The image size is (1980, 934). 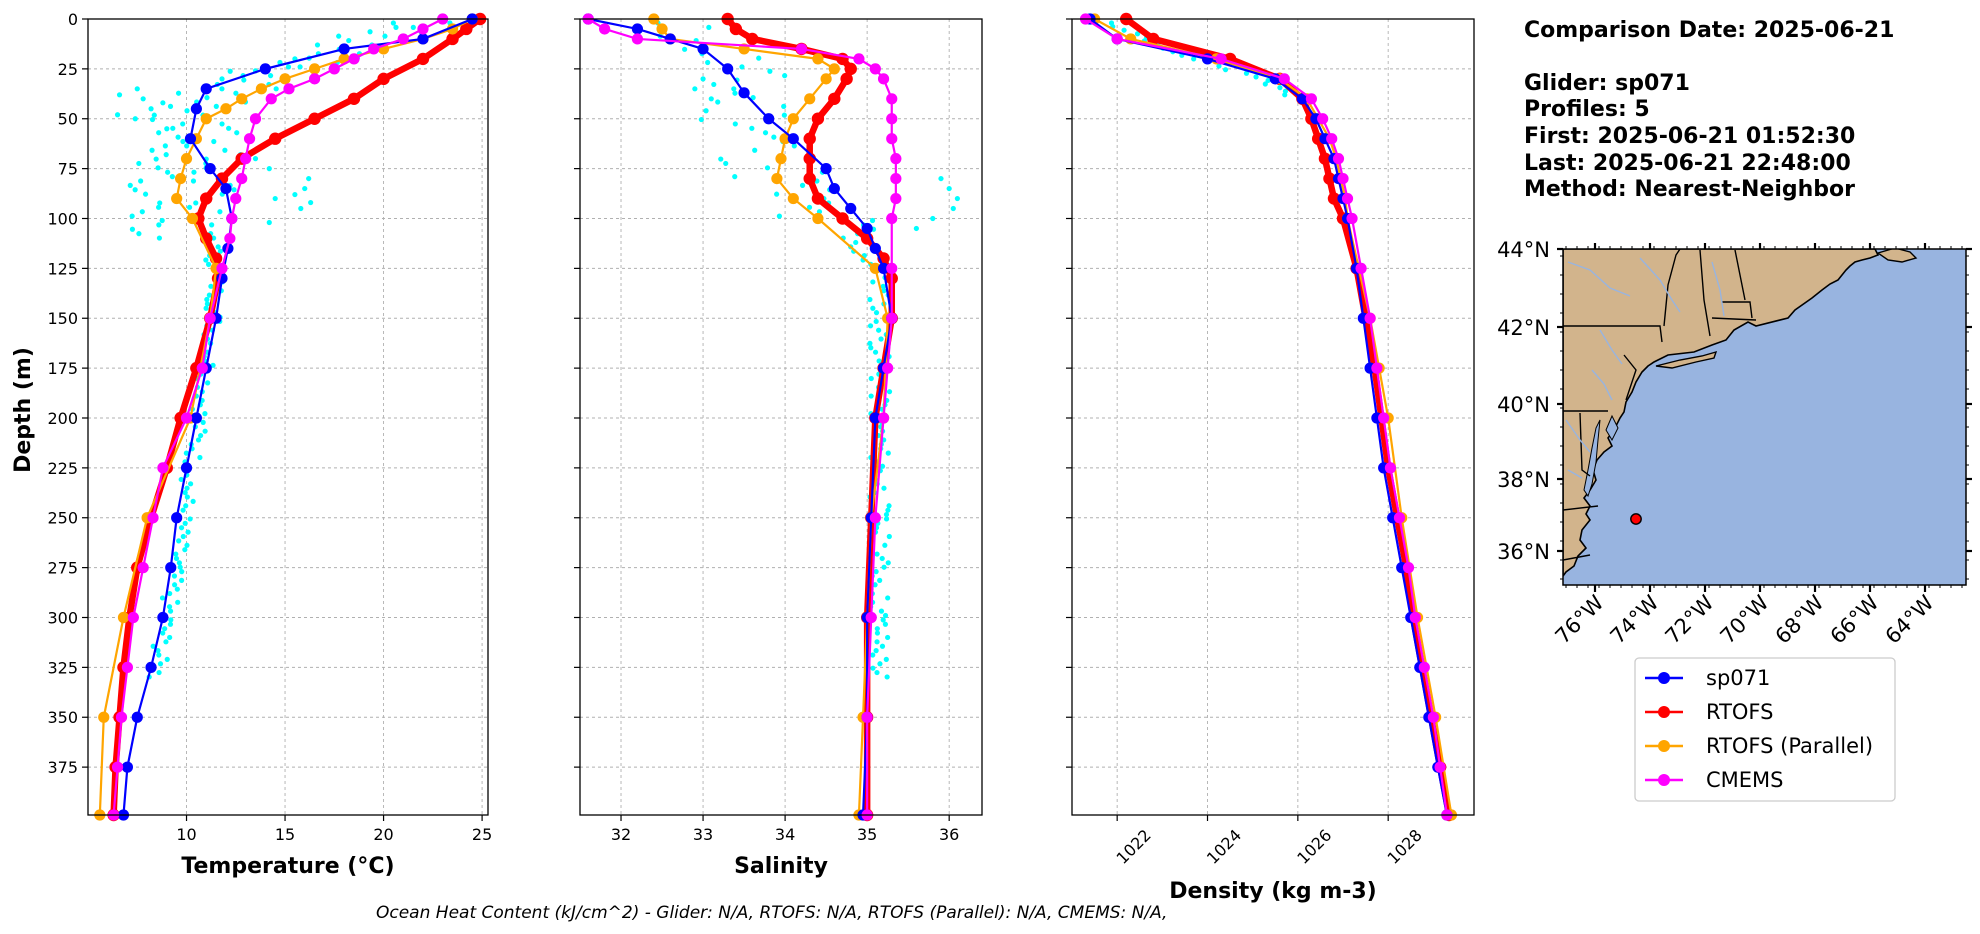 What do you see at coordinates (1759, 746) in the screenshot?
I see `legend-entry: RTOFS (Parallel)` at bounding box center [1759, 746].